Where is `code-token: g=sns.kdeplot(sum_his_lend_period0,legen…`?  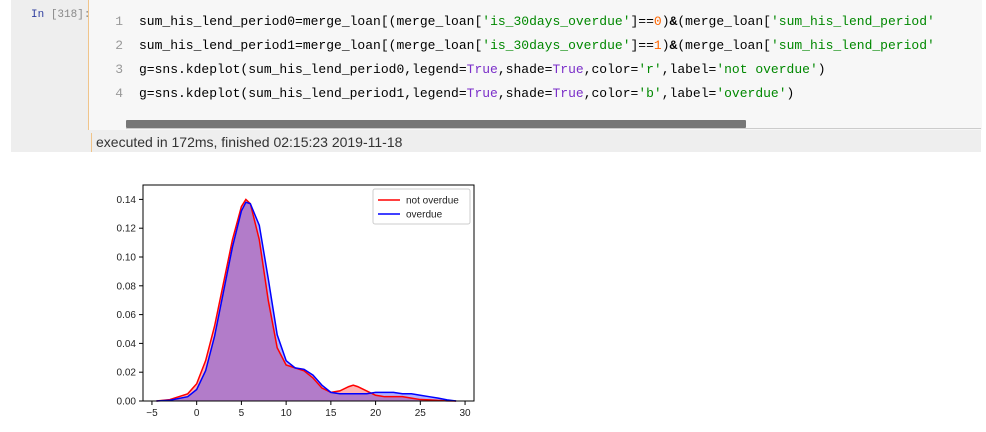
code-token: g=sns.kdeplot(sum_his_lend_period0,legen… is located at coordinates (303, 69).